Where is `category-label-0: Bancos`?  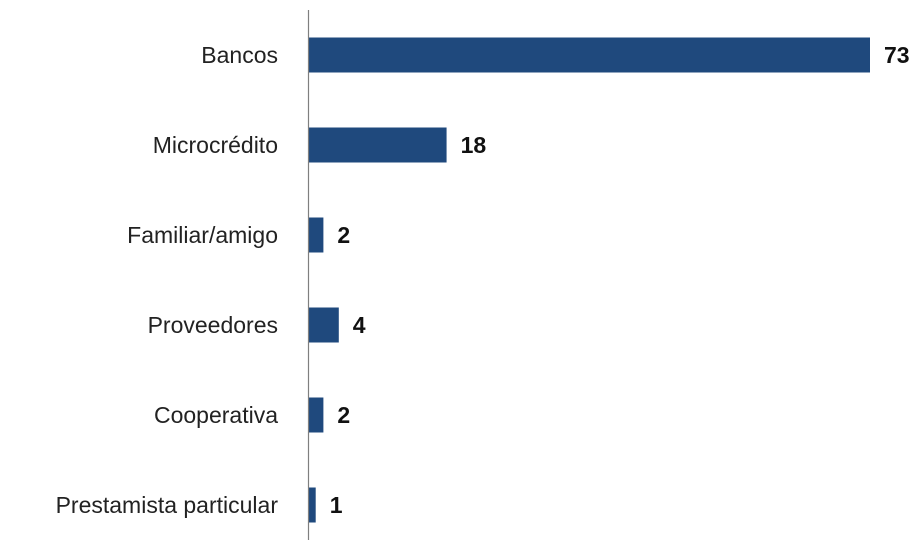 category-label-0: Bancos is located at coordinates (239, 55).